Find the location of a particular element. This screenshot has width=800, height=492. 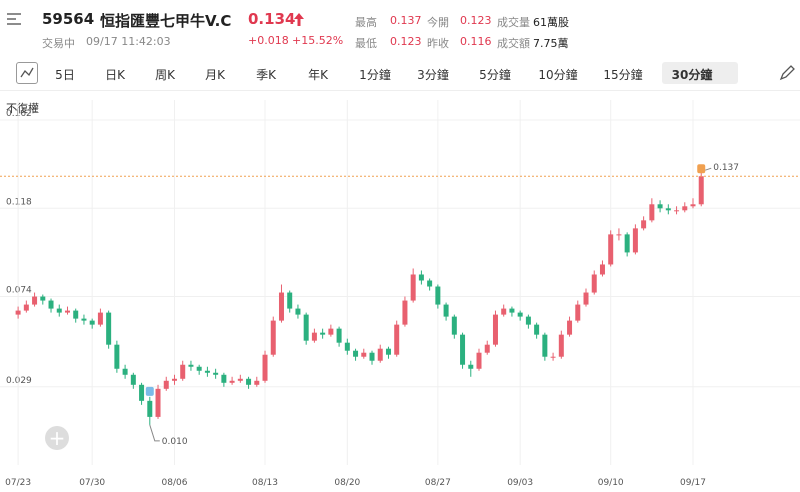

stat-value: 0.123 is located at coordinates (476, 20).